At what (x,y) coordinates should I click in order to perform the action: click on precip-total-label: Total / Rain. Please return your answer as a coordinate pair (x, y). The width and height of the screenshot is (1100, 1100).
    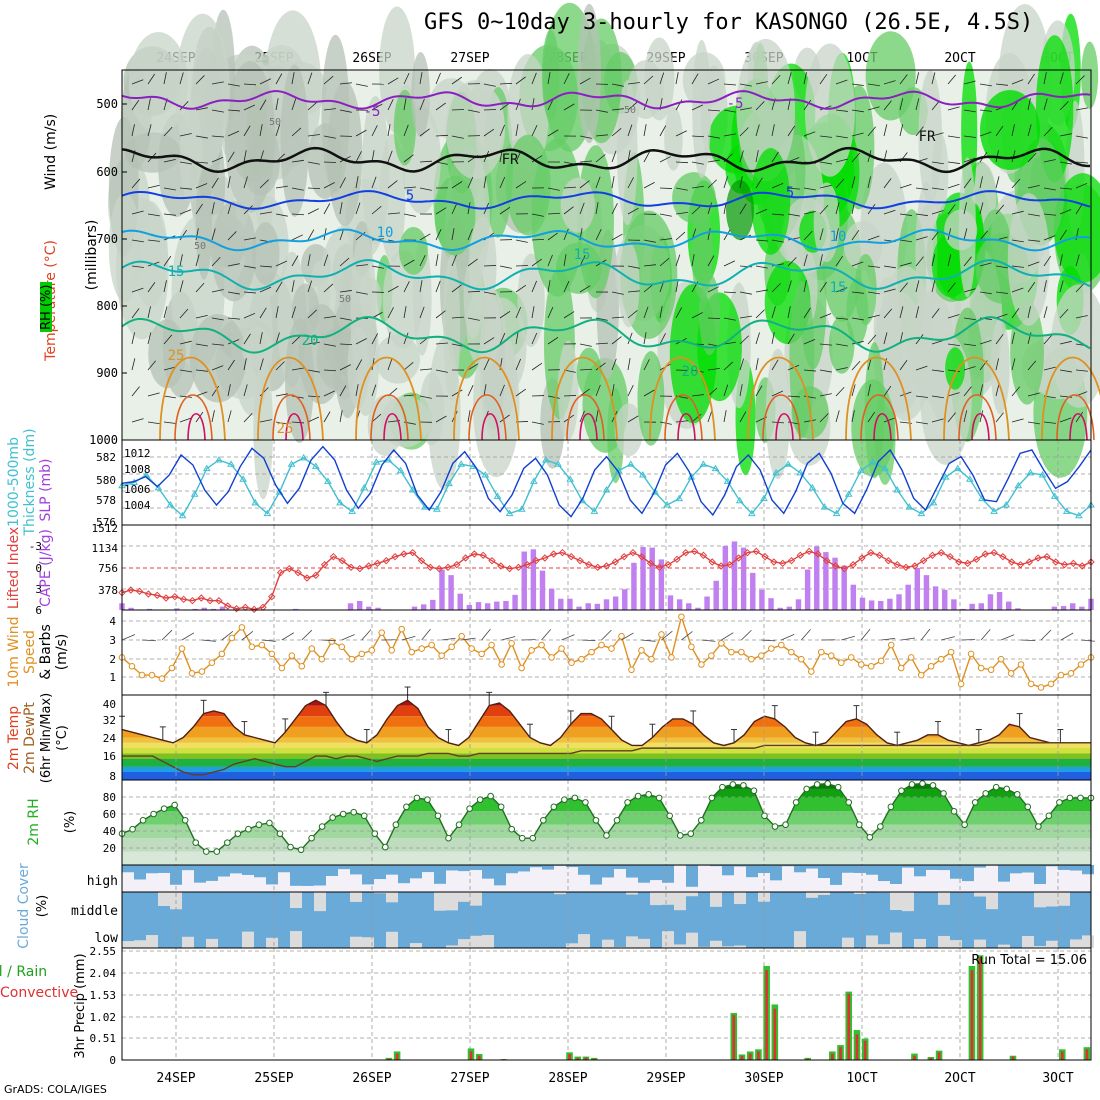
    Looking at the image, I should click on (23, 972).